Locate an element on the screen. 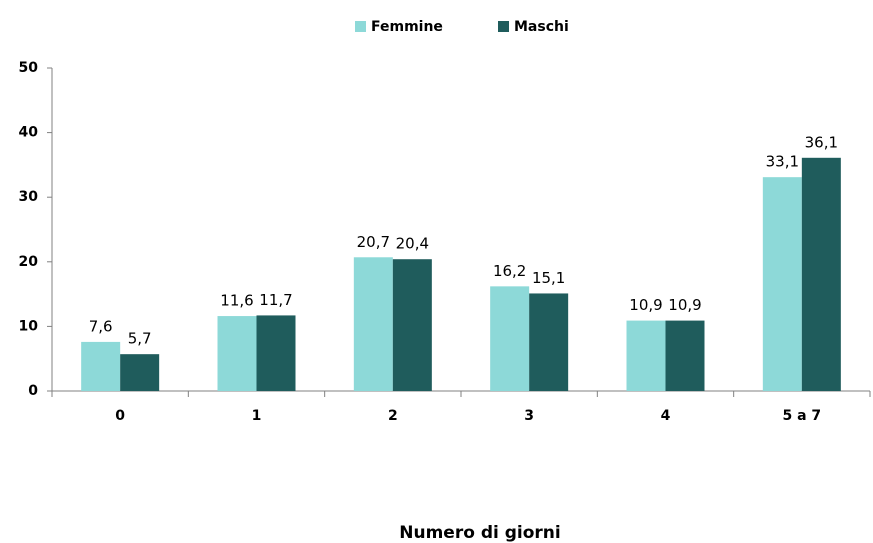 This screenshot has width=873, height=543. value-label: 15,1 is located at coordinates (548, 278).